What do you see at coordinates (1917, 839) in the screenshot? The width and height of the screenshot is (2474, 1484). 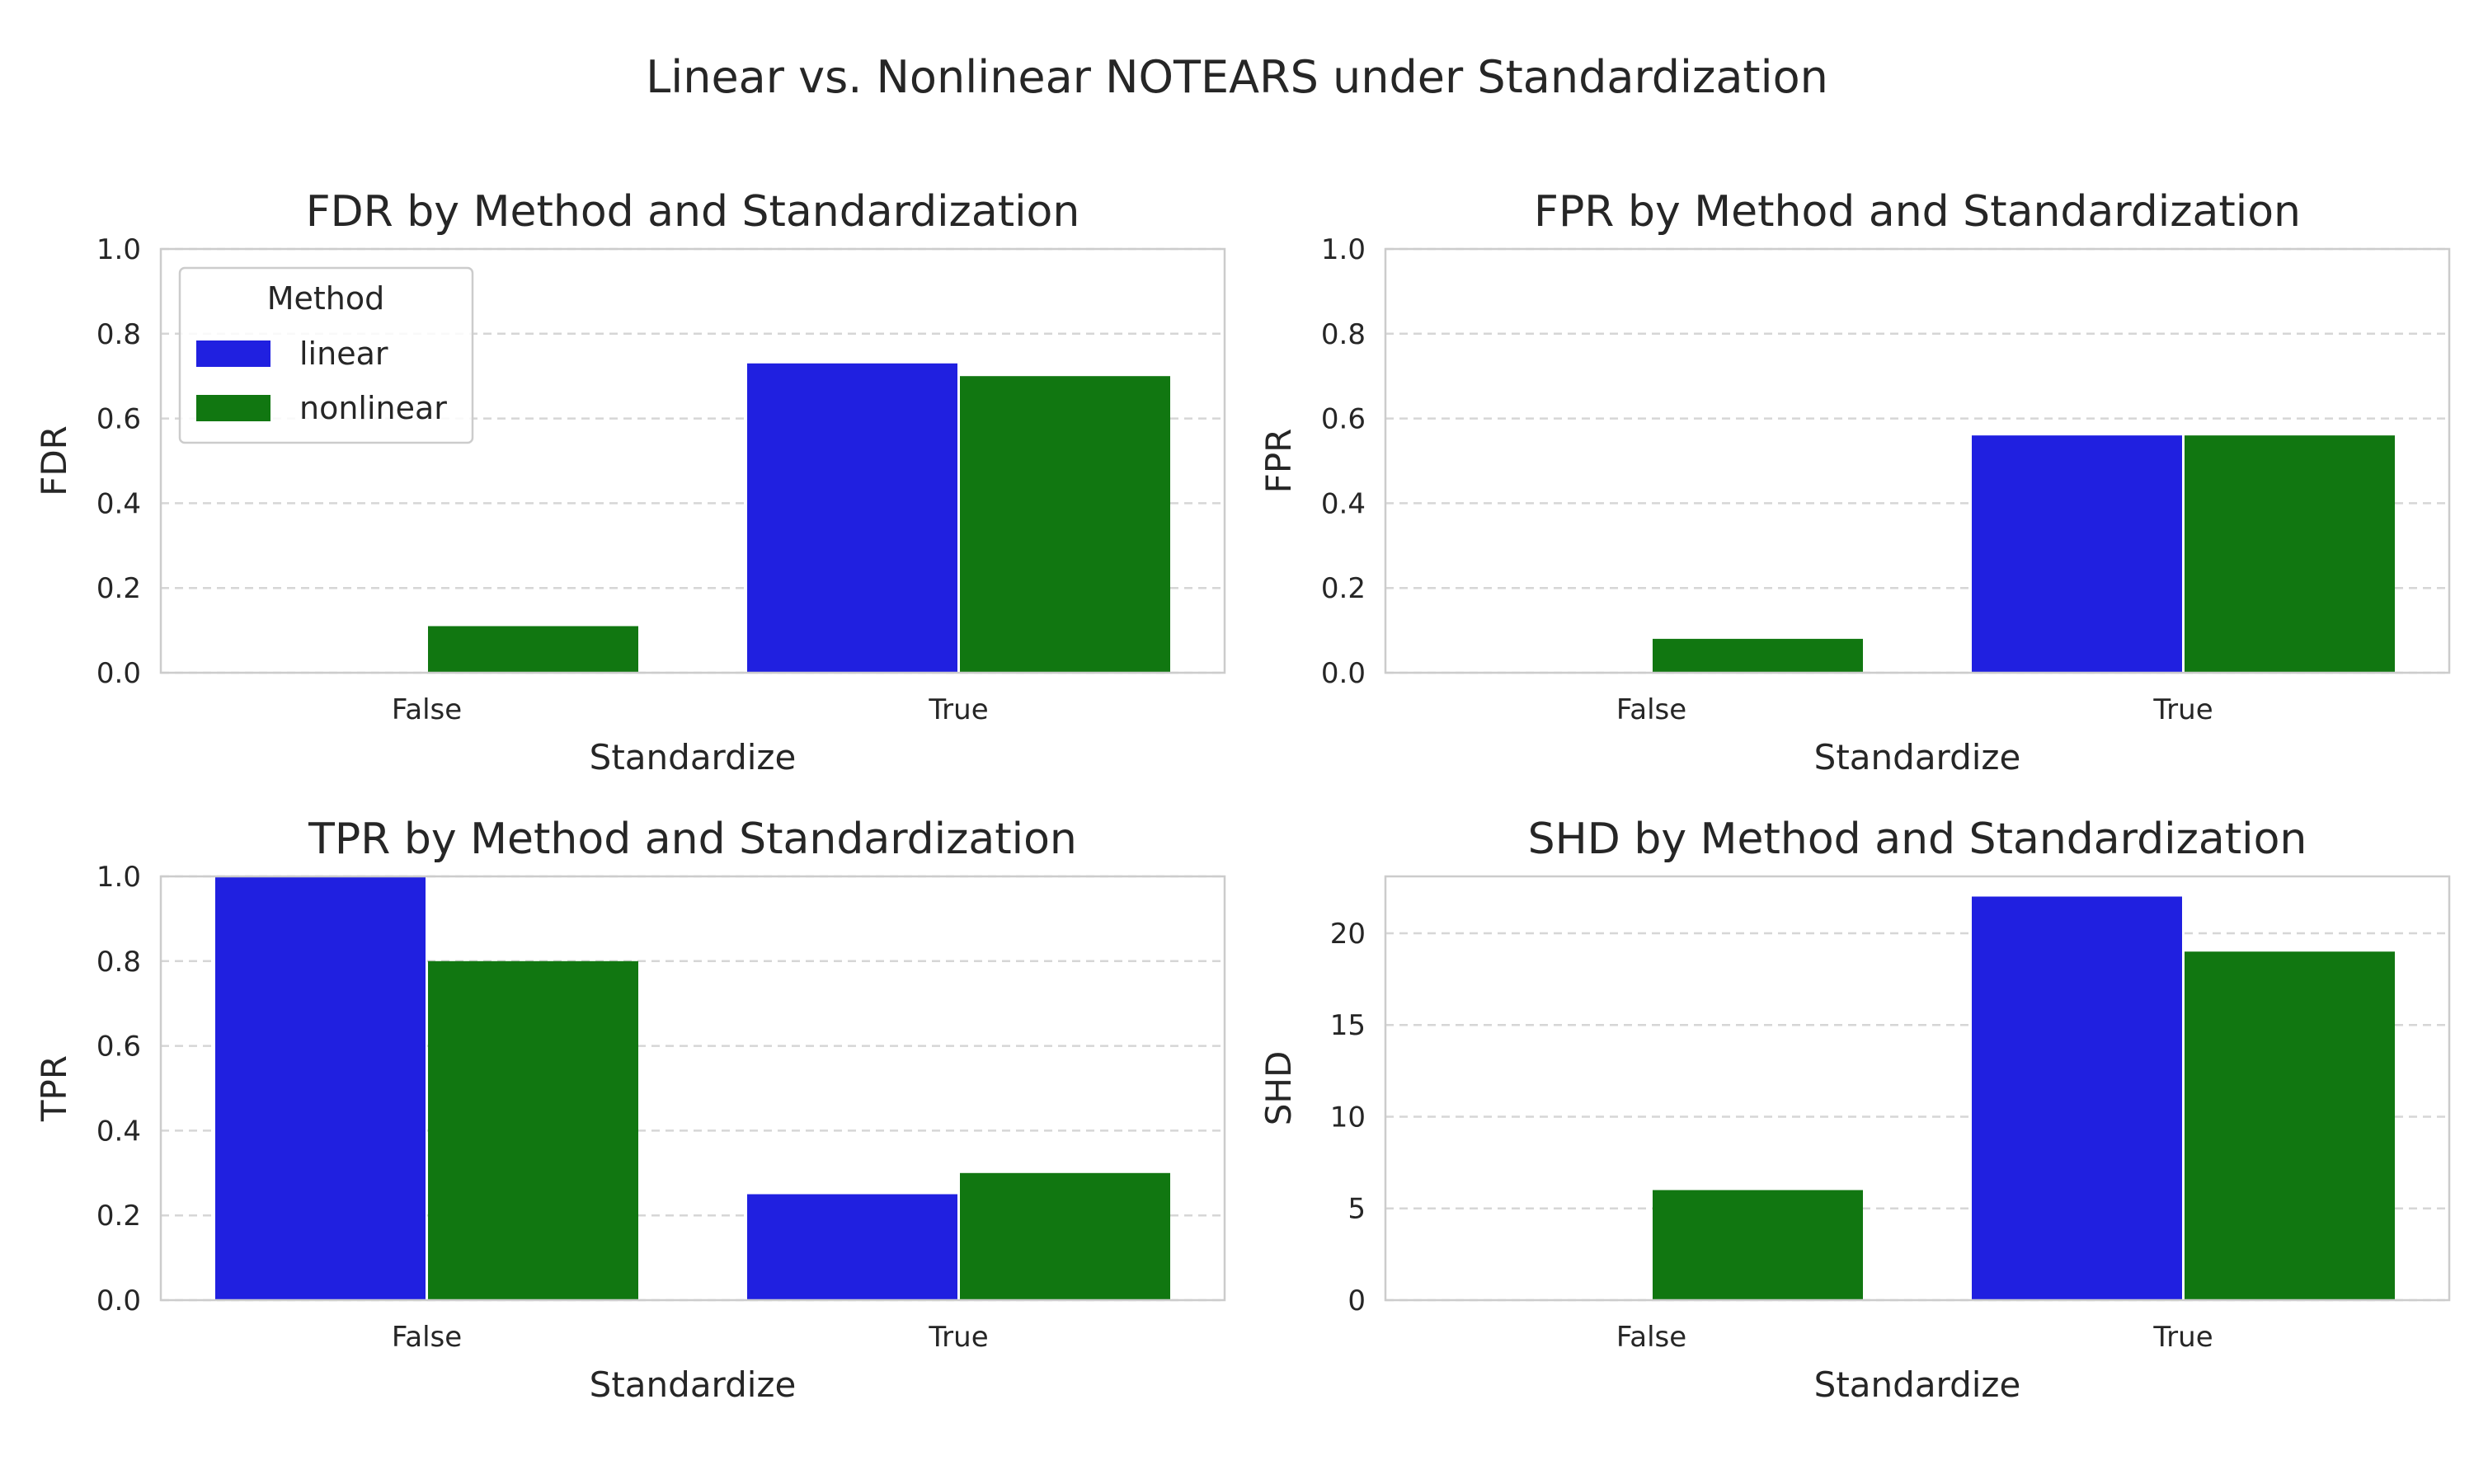 I see `chart-title: SHD by Method and Standardization` at bounding box center [1917, 839].